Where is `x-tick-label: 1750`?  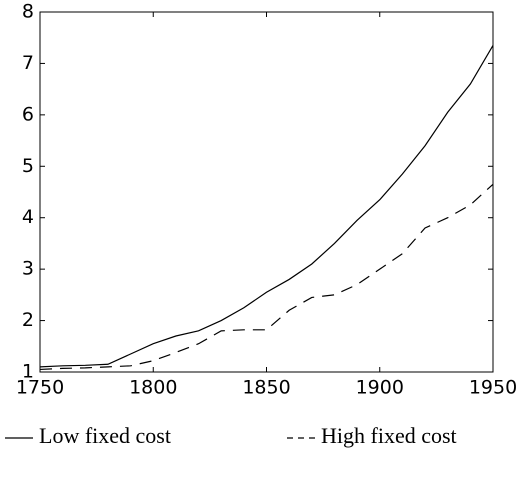 x-tick-label: 1750 is located at coordinates (40, 388).